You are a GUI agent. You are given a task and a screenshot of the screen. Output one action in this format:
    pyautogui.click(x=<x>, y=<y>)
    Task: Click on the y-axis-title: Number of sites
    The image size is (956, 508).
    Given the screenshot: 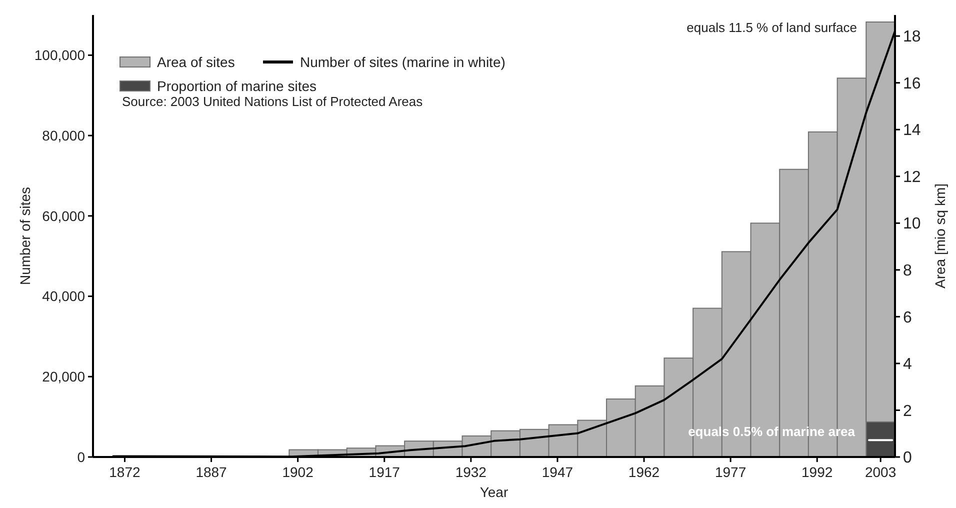 What is the action you would take?
    pyautogui.click(x=25, y=236)
    